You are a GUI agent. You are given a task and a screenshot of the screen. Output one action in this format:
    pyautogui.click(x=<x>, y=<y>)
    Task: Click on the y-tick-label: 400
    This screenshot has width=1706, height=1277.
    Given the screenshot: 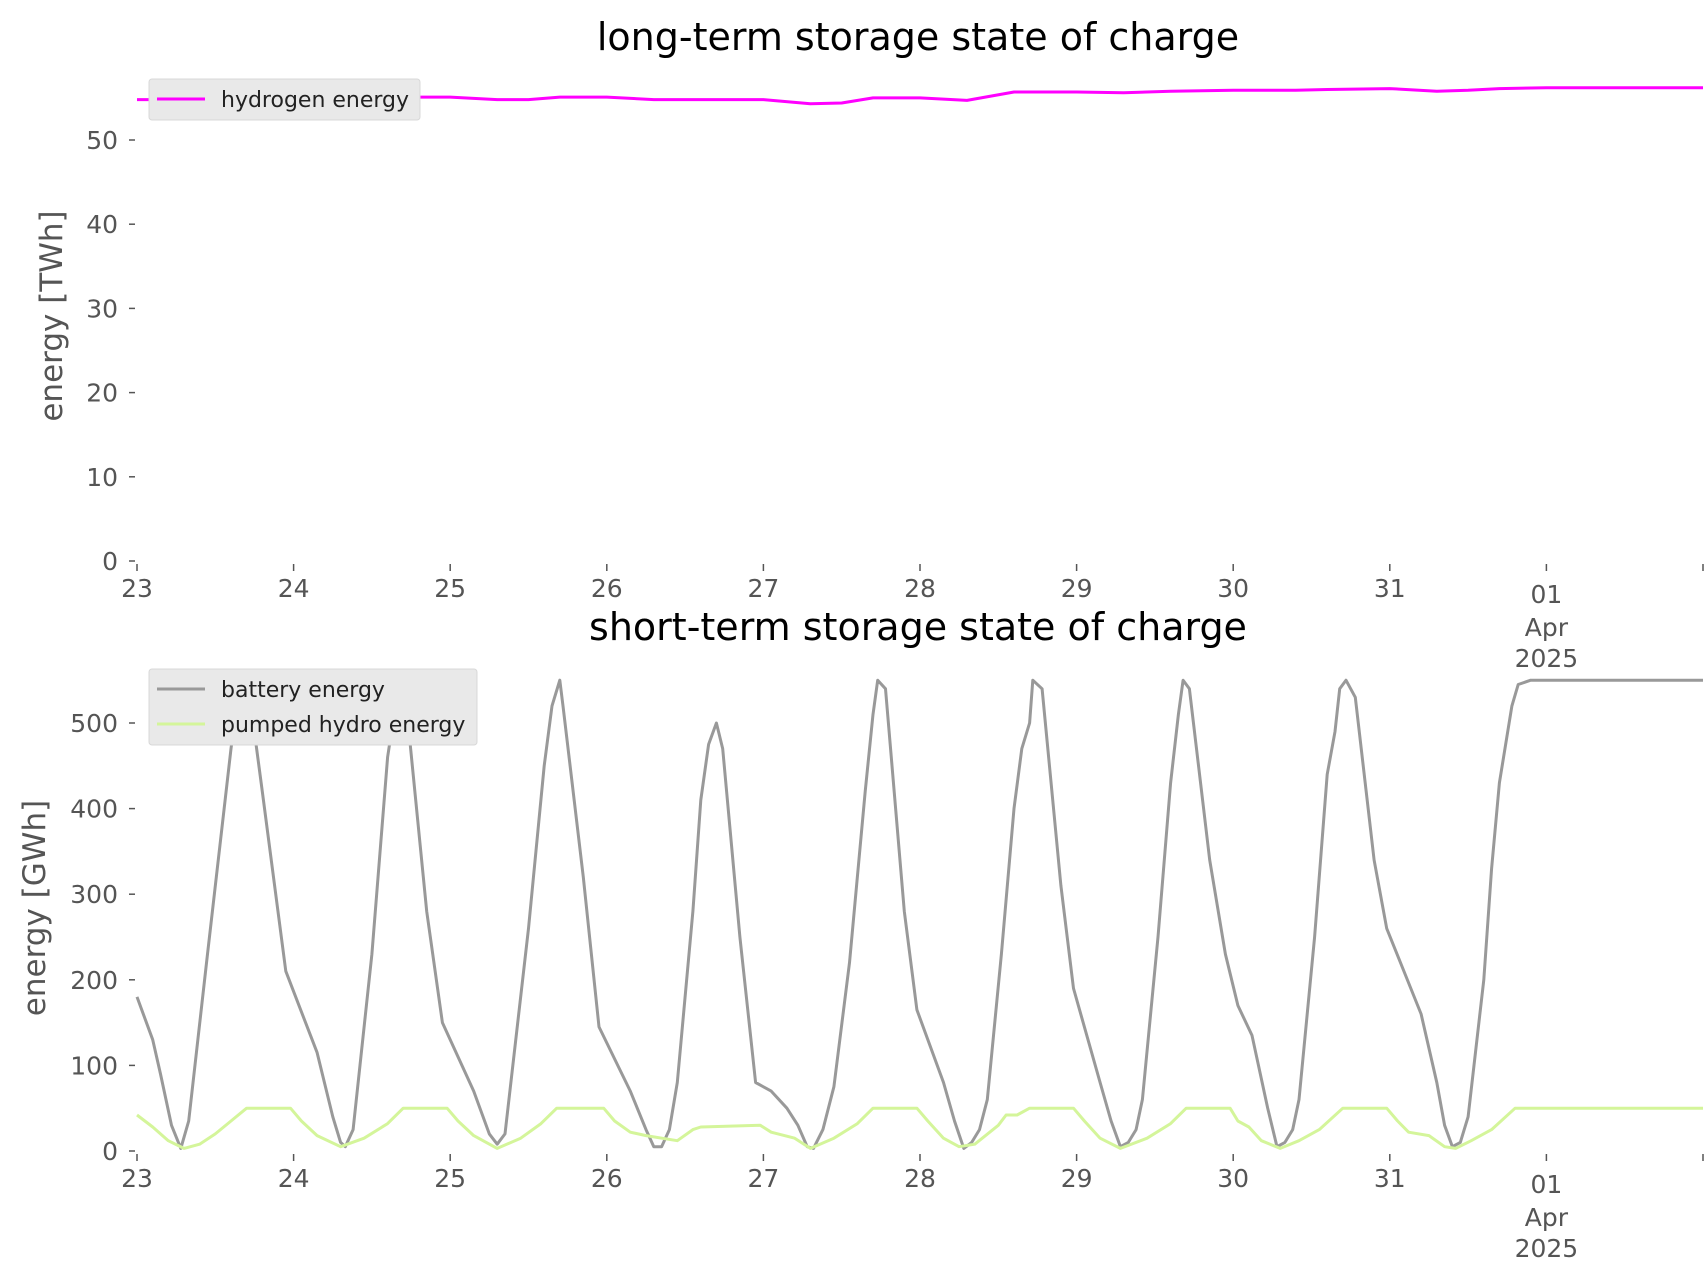 What is the action you would take?
    pyautogui.click(x=94, y=809)
    